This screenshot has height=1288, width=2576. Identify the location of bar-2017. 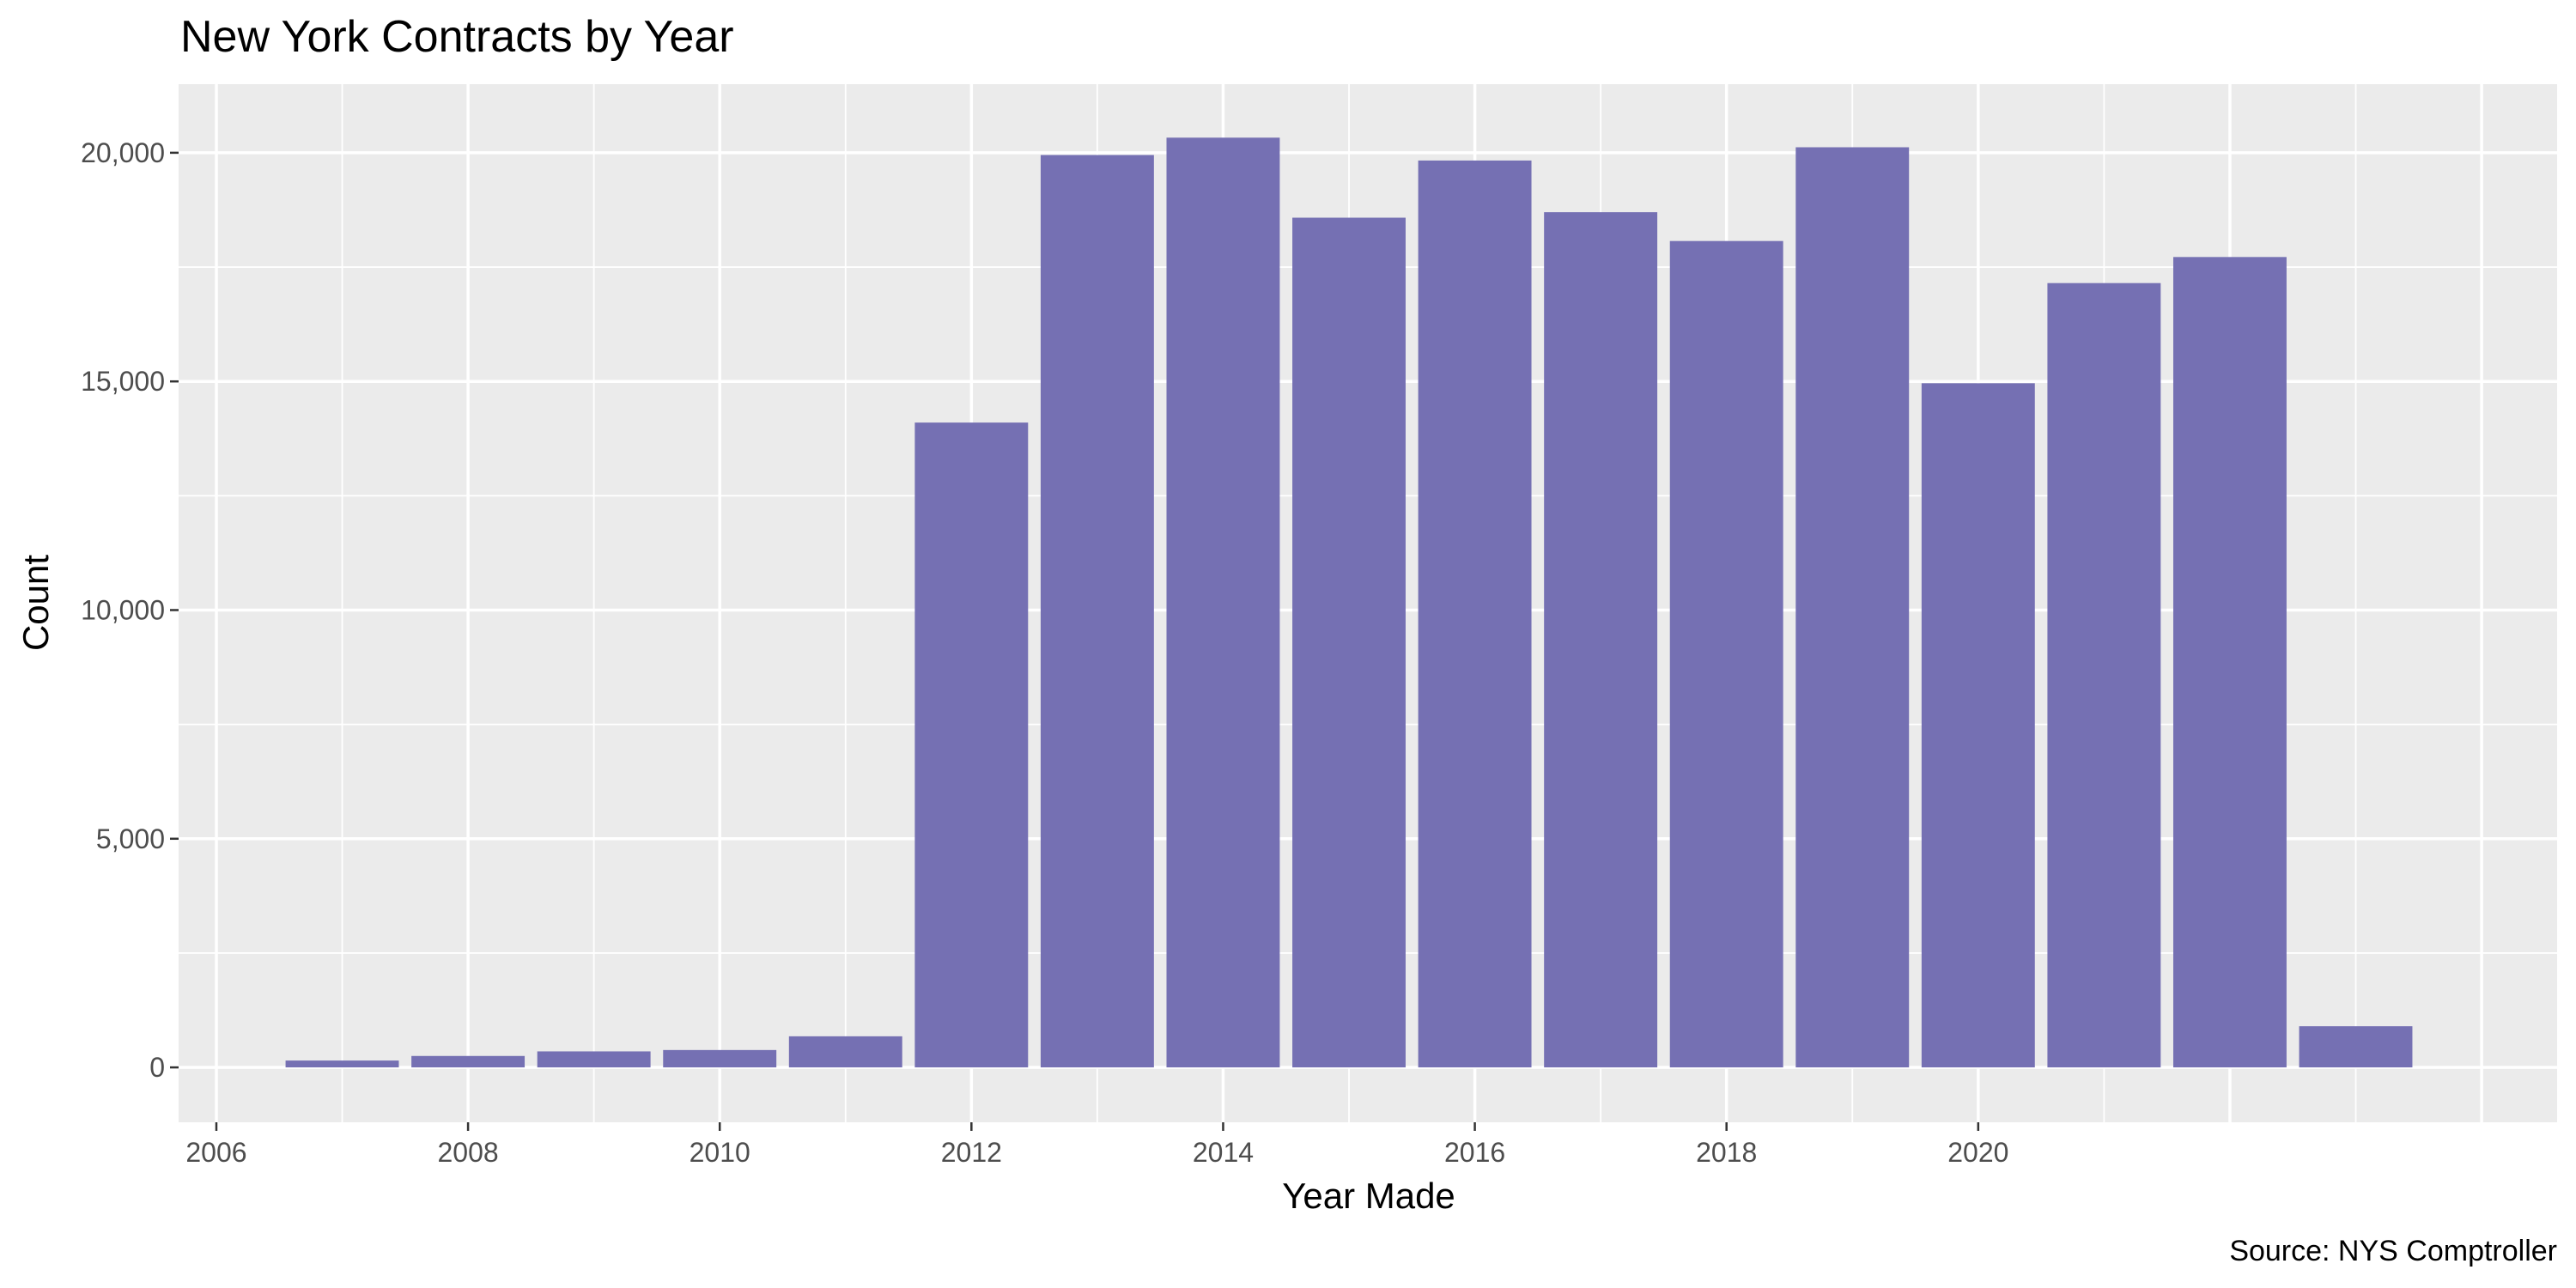
(1601, 640).